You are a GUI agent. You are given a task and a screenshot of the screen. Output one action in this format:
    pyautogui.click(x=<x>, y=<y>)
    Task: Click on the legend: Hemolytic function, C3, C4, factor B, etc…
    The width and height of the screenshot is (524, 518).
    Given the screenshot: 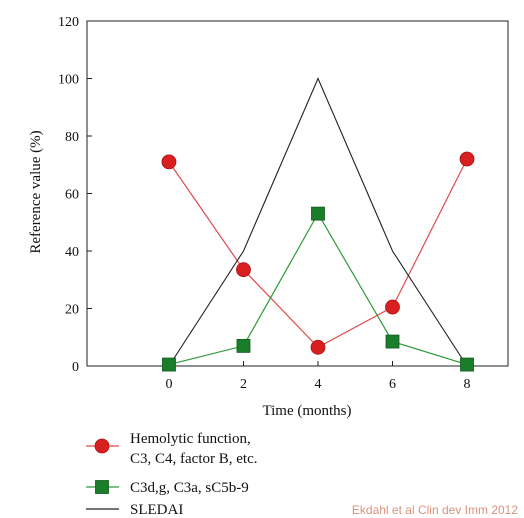 What is the action you would take?
    pyautogui.click(x=171, y=474)
    